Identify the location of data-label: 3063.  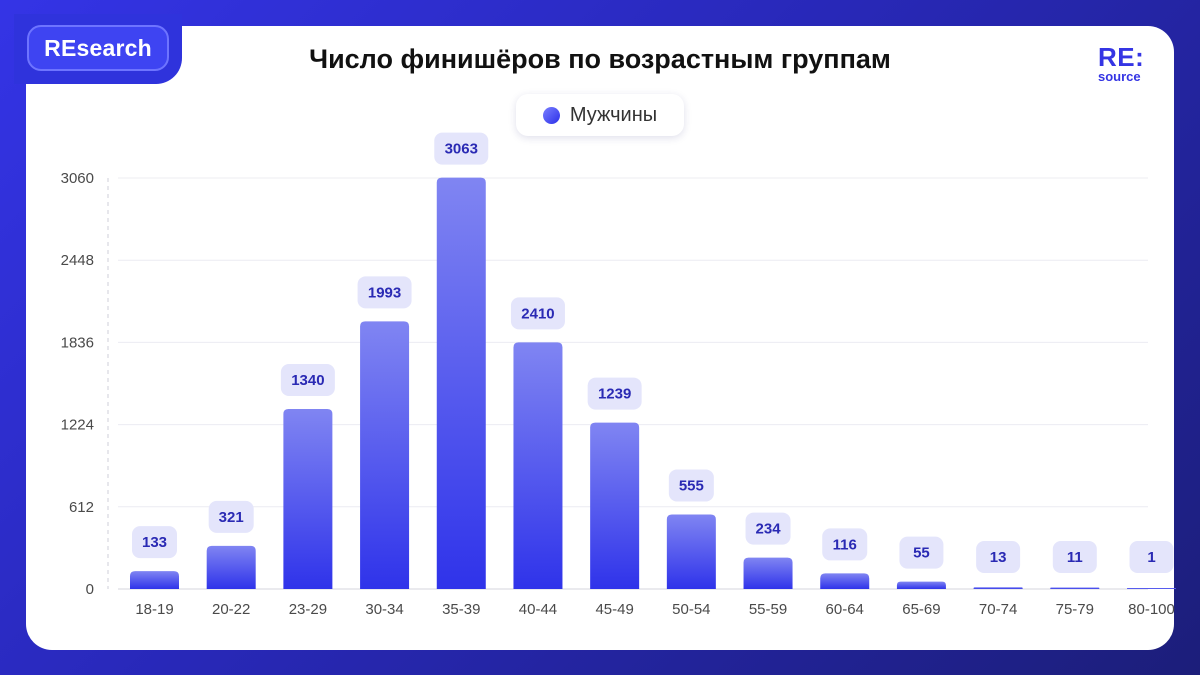
(461, 149).